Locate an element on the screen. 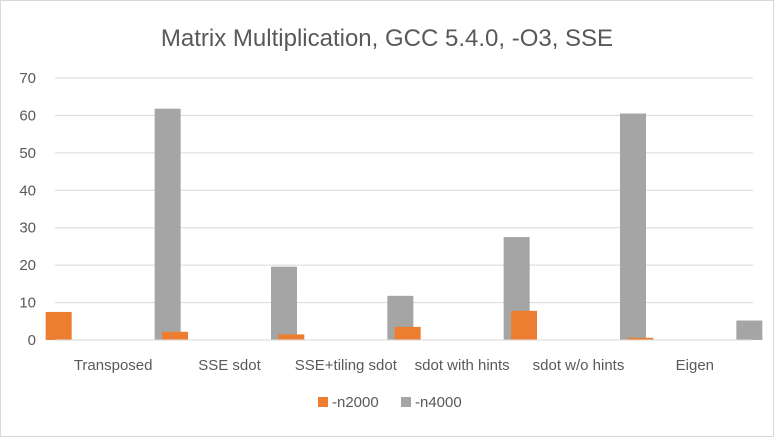 This screenshot has height=437, width=774. legend-label: -n4000 is located at coordinates (438, 402).